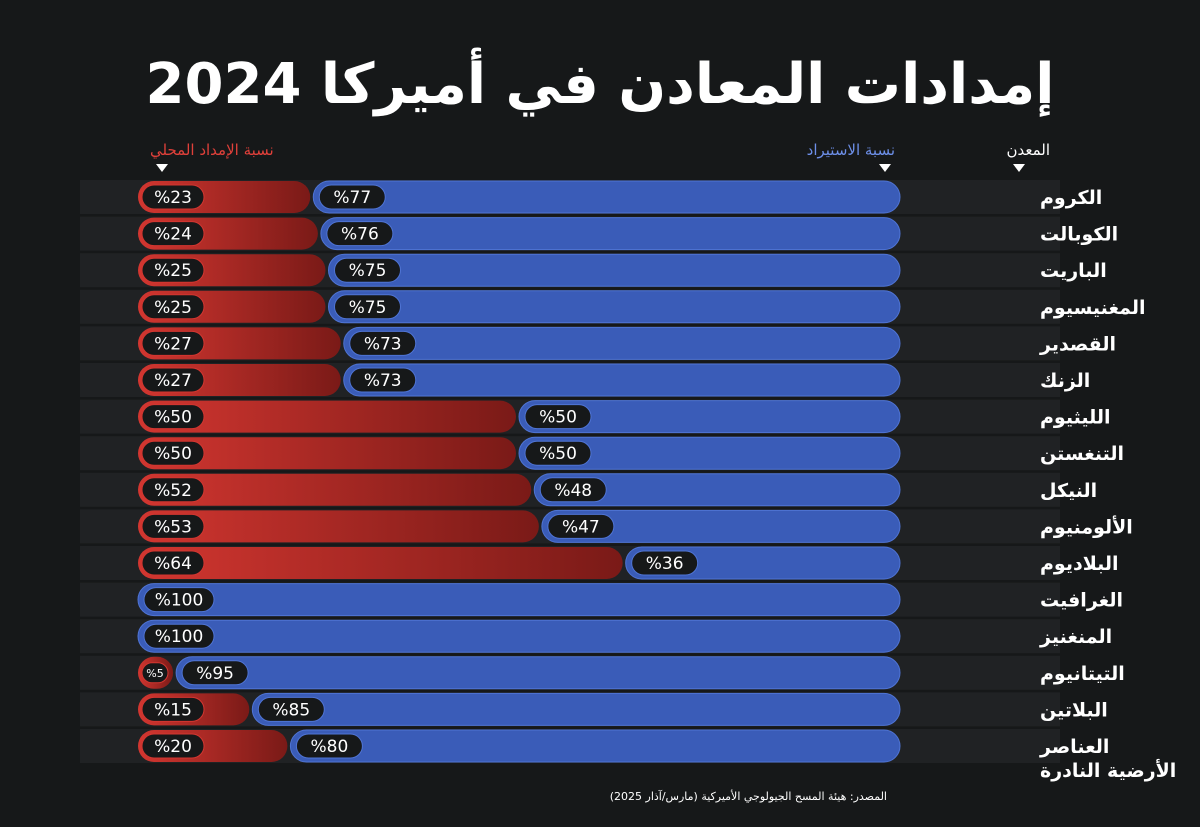  I want to click on domestic-value-label: %15, so click(173, 710).